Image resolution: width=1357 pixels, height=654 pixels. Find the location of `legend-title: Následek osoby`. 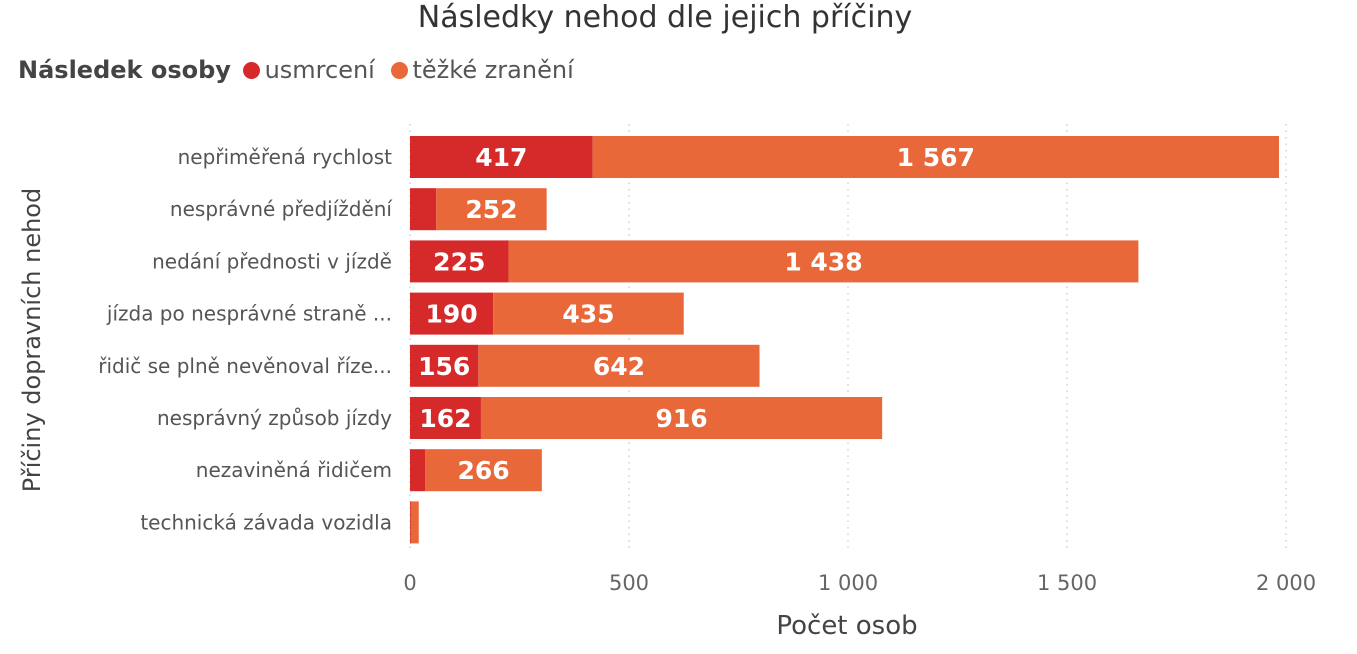

legend-title: Následek osoby is located at coordinates (124, 70).